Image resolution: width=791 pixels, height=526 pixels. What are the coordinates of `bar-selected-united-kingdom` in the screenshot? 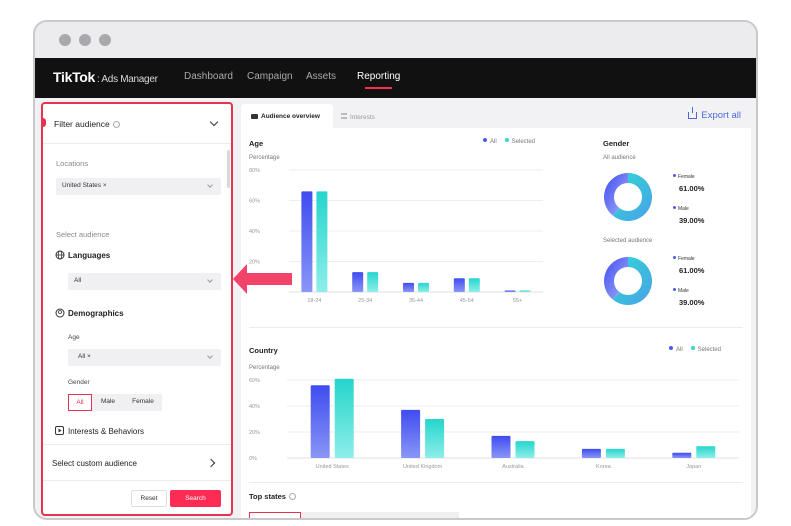 It's located at (435, 438).